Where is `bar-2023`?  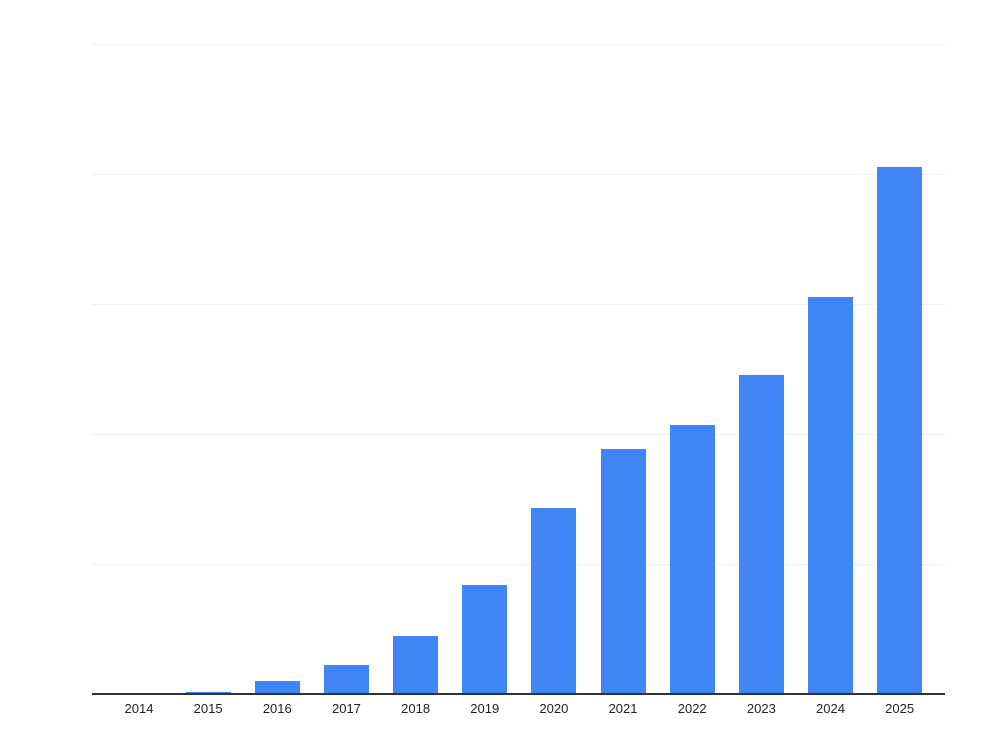
bar-2023 is located at coordinates (761, 534).